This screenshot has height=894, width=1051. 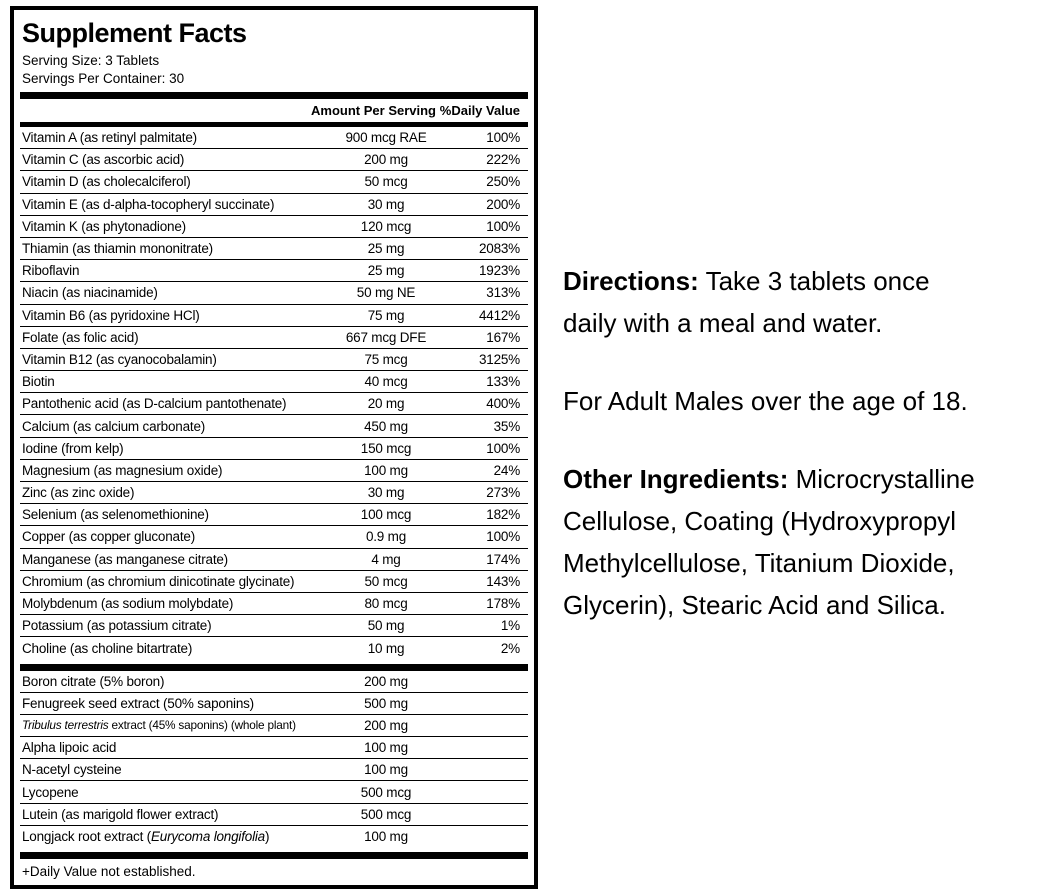 I want to click on nutrient-row: Manganese (as manganese citrate) 4 mg 174%, so click(x=274, y=560).